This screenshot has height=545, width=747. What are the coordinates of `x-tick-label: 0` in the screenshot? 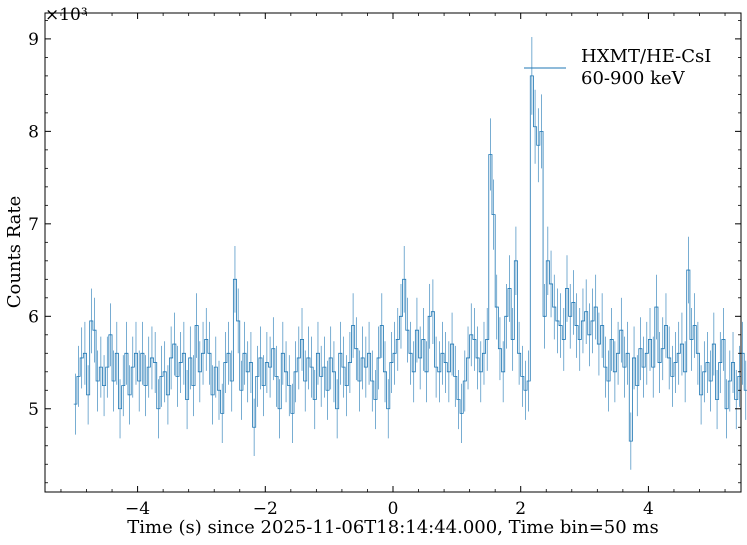 It's located at (393, 509).